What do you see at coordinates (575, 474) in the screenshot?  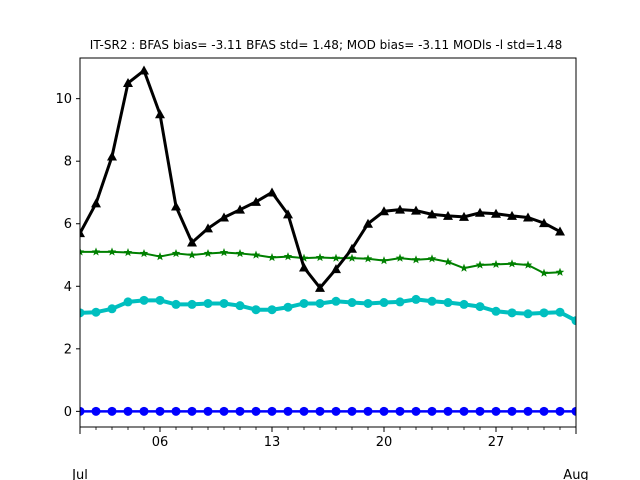 I see `x-month-label: Aug` at bounding box center [575, 474].